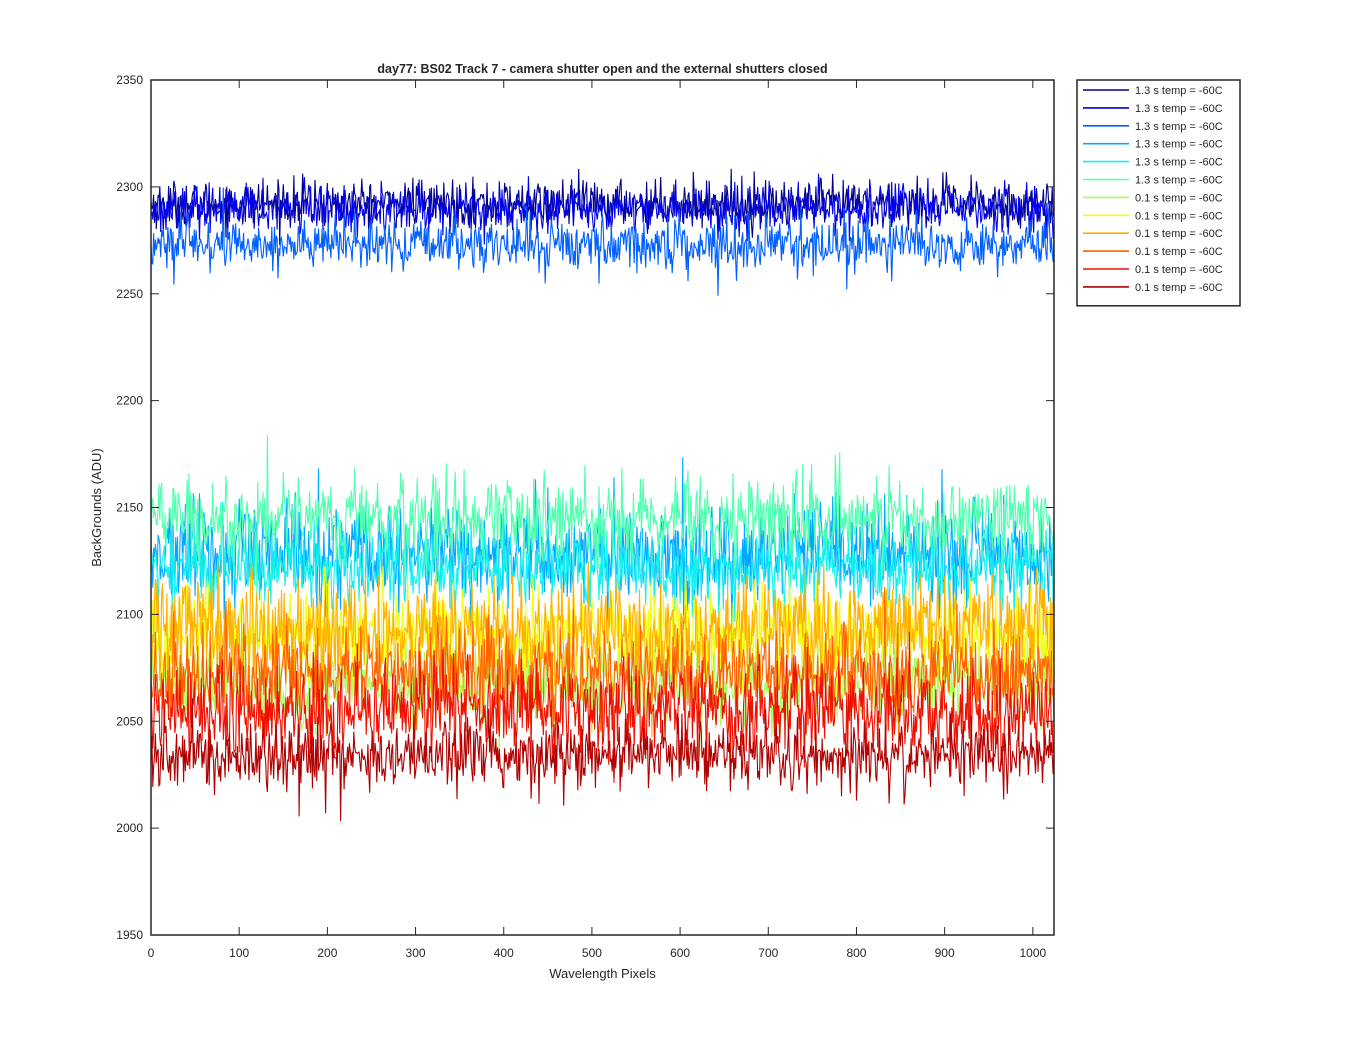 The height and width of the screenshot is (1050, 1350). Describe the element at coordinates (856, 953) in the screenshot. I see `x-tick-label: 800` at that location.